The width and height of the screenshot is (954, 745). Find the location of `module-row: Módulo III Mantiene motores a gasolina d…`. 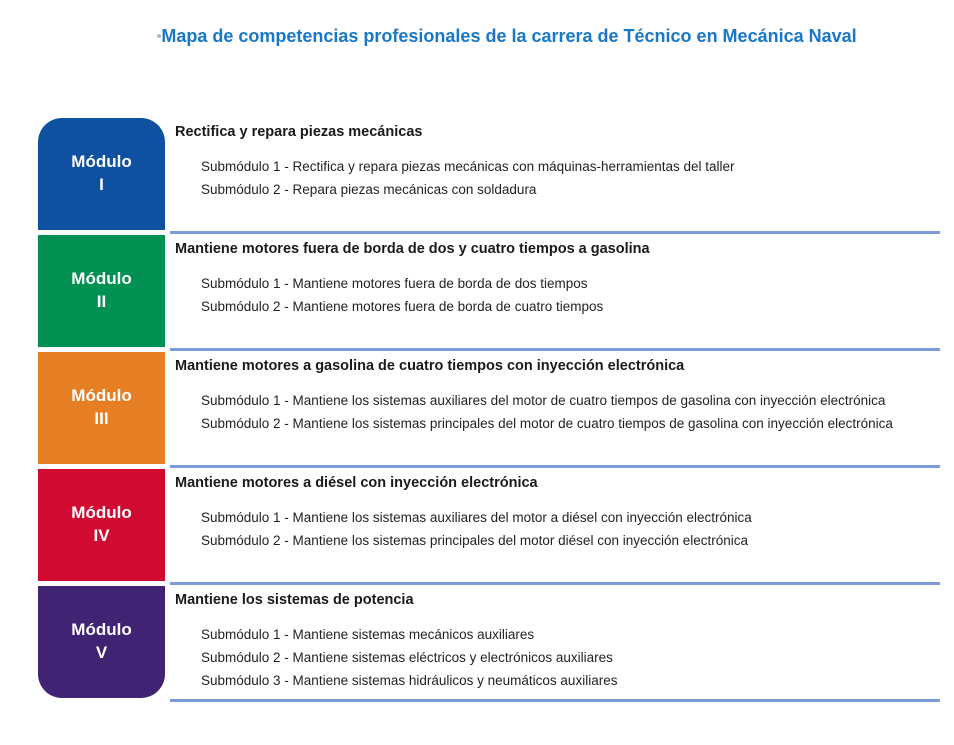

module-row: Módulo III Mantiene motores a gasolina d… is located at coordinates (489, 410).